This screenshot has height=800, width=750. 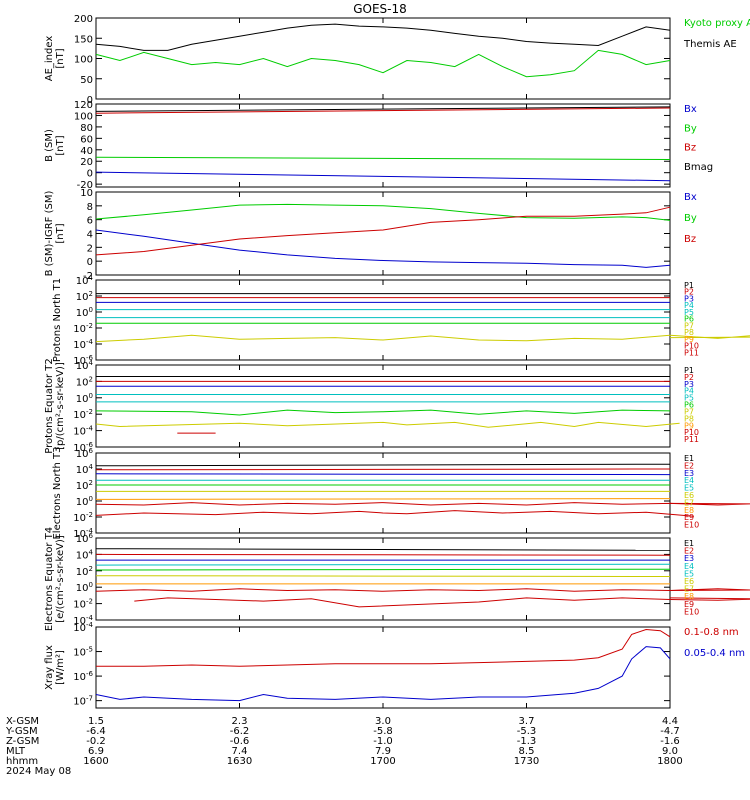 What do you see at coordinates (85, 185) in the screenshot?
I see `y-tick-label: -20` at bounding box center [85, 185].